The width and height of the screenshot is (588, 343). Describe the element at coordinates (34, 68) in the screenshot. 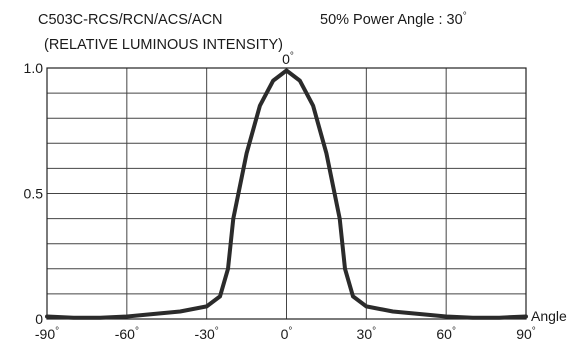

I see `y-tick-label: 1.0` at that location.